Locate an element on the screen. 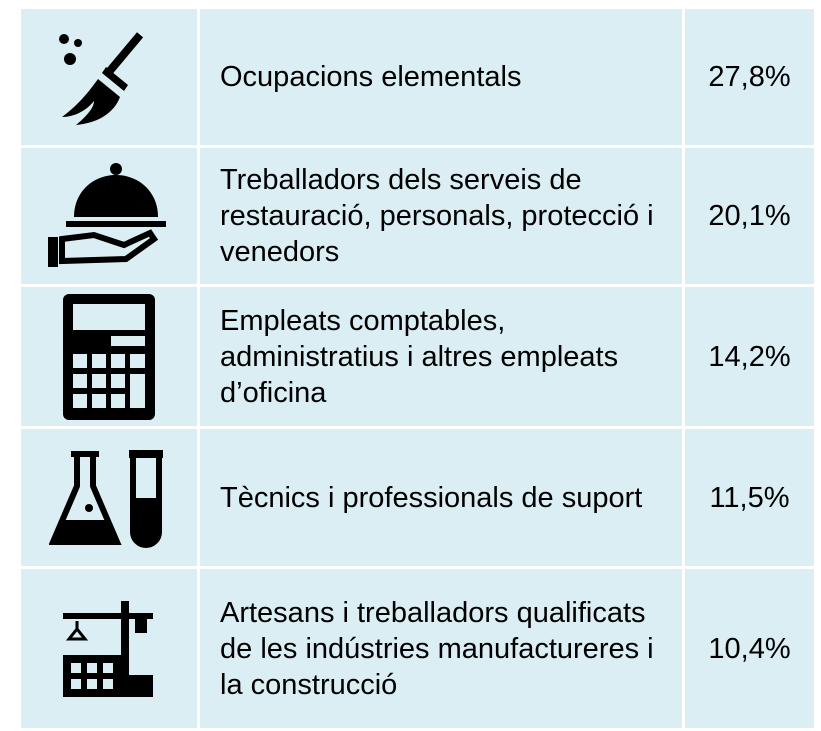 The image size is (821, 731). cloche-icon is located at coordinates (107, 215).